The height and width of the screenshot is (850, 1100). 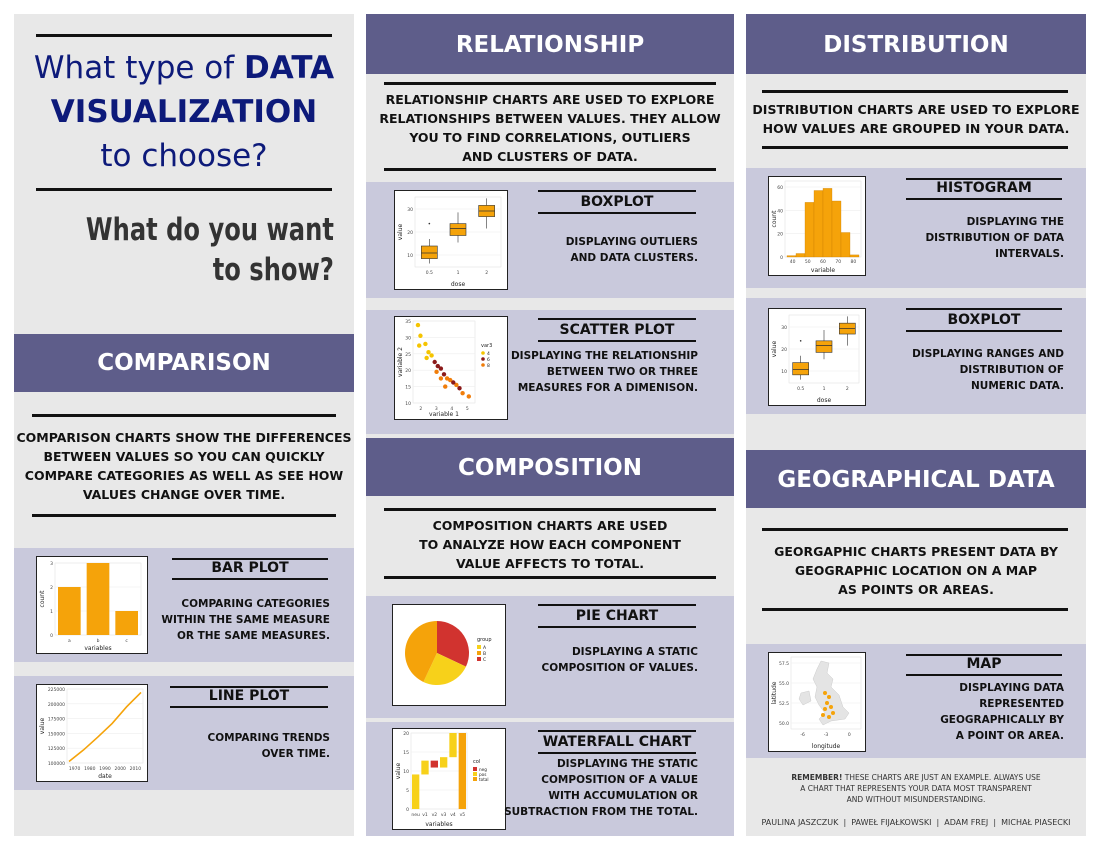 What do you see at coordinates (139, 68) in the screenshot?
I see `title-line1: What type of` at bounding box center [139, 68].